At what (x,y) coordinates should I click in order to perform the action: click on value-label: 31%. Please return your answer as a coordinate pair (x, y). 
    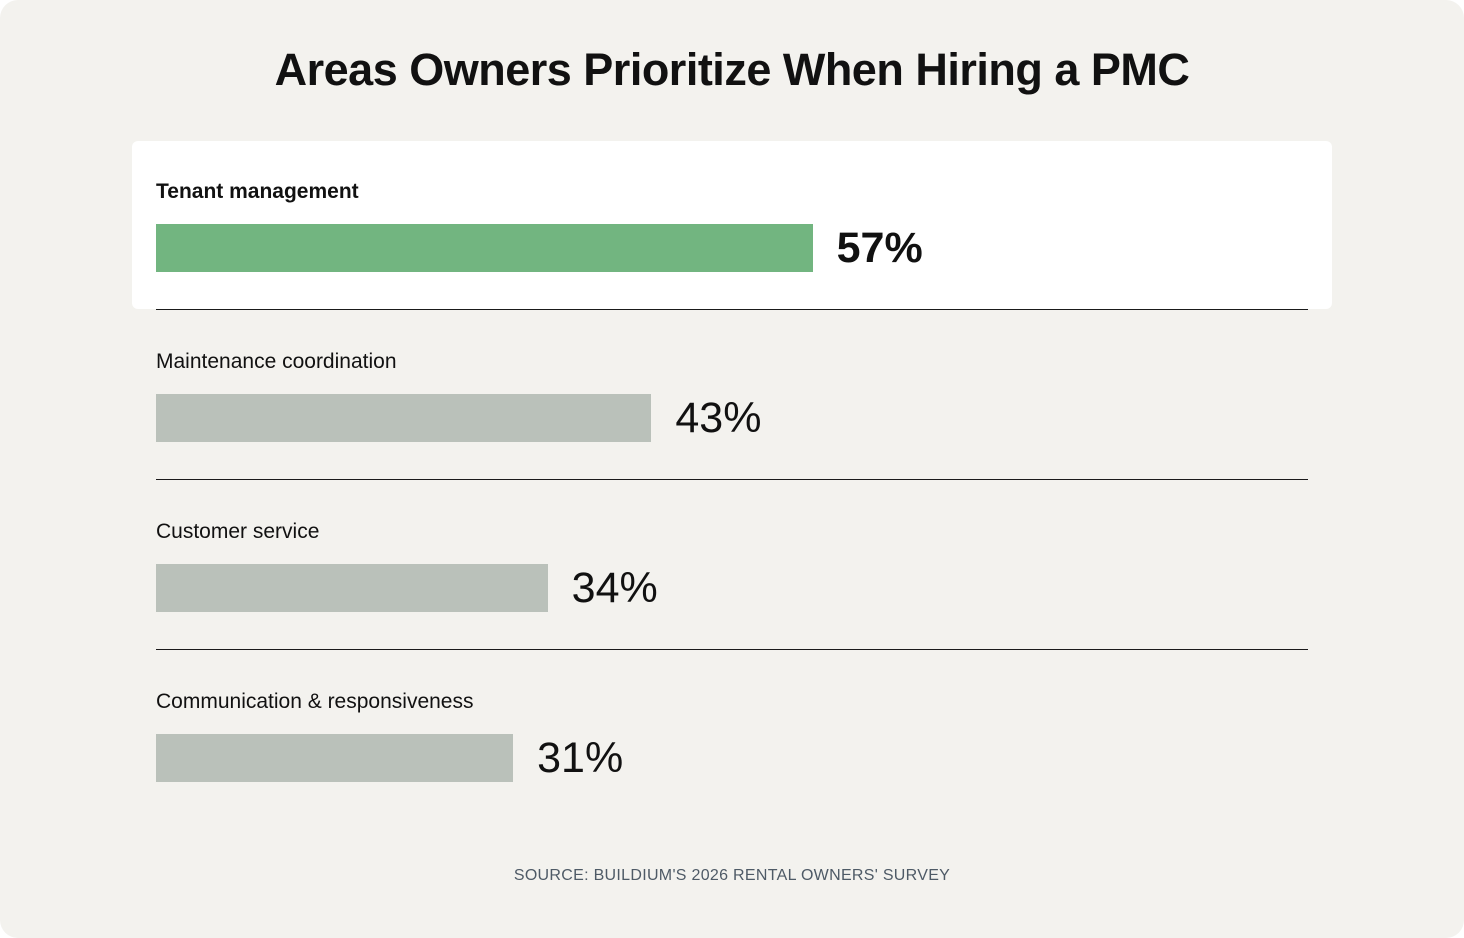
    Looking at the image, I should click on (580, 758).